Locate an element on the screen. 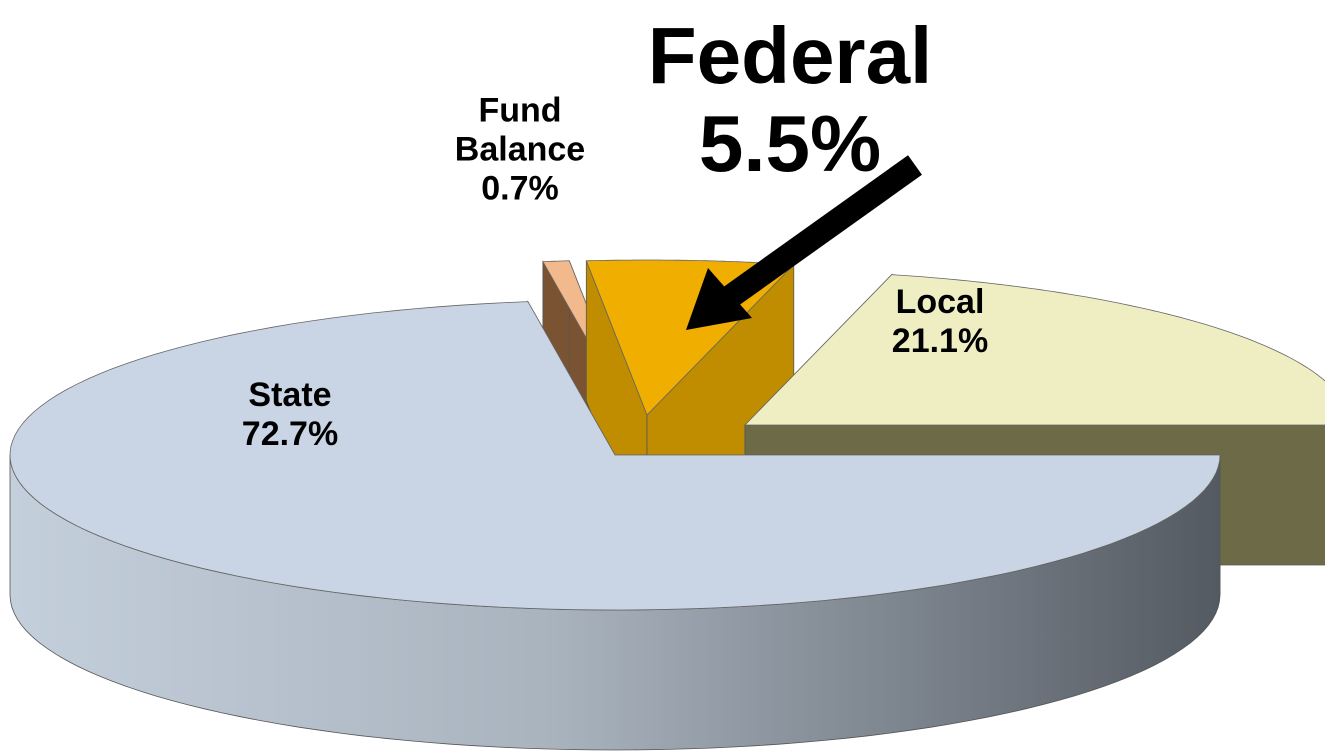 This screenshot has height=753, width=1325. slice-value: 21.1% is located at coordinates (940, 341).